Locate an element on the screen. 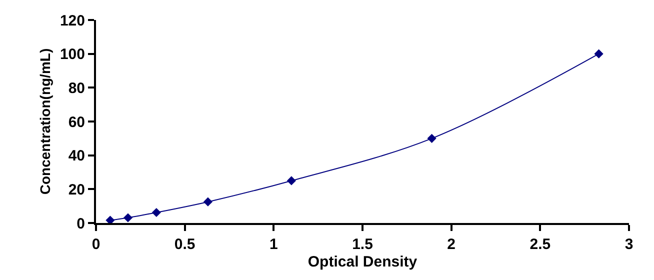  x-tick-label: 1 is located at coordinates (274, 244).